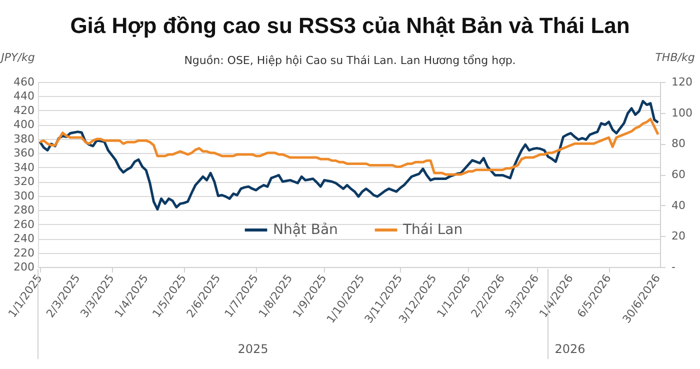  I want to click on chart-subtitle: Nguồn: OSE, Hiệp hội Cao su Thái Lan. Lan Hương tổng hợp., so click(350, 60).